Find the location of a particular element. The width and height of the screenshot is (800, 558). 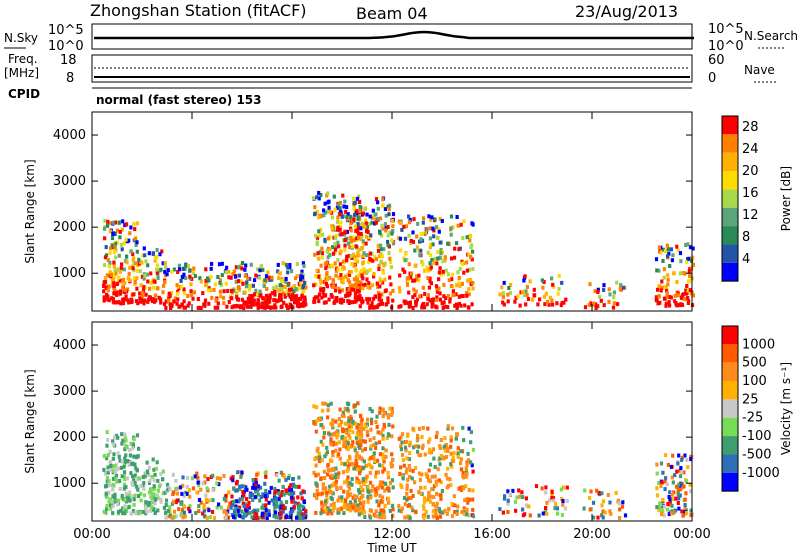

colorbar-tick-label: -100 is located at coordinates (757, 436).